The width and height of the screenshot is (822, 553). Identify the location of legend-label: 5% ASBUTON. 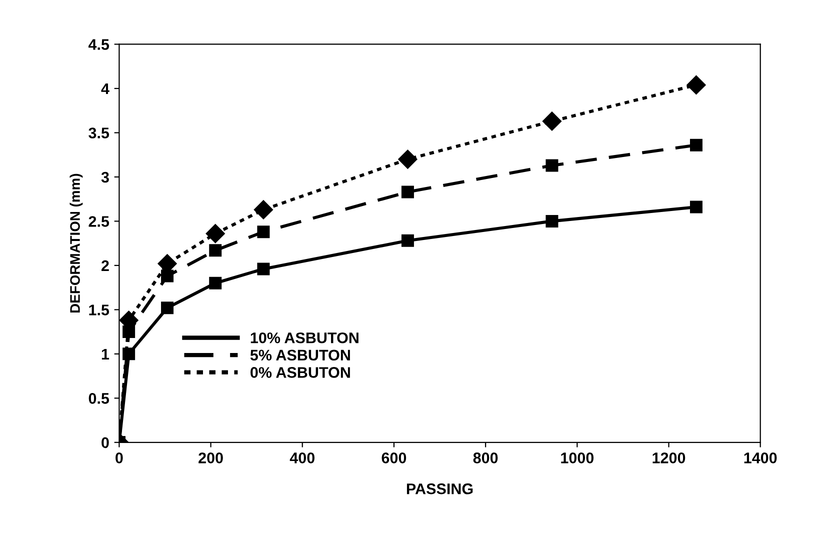
(300, 355).